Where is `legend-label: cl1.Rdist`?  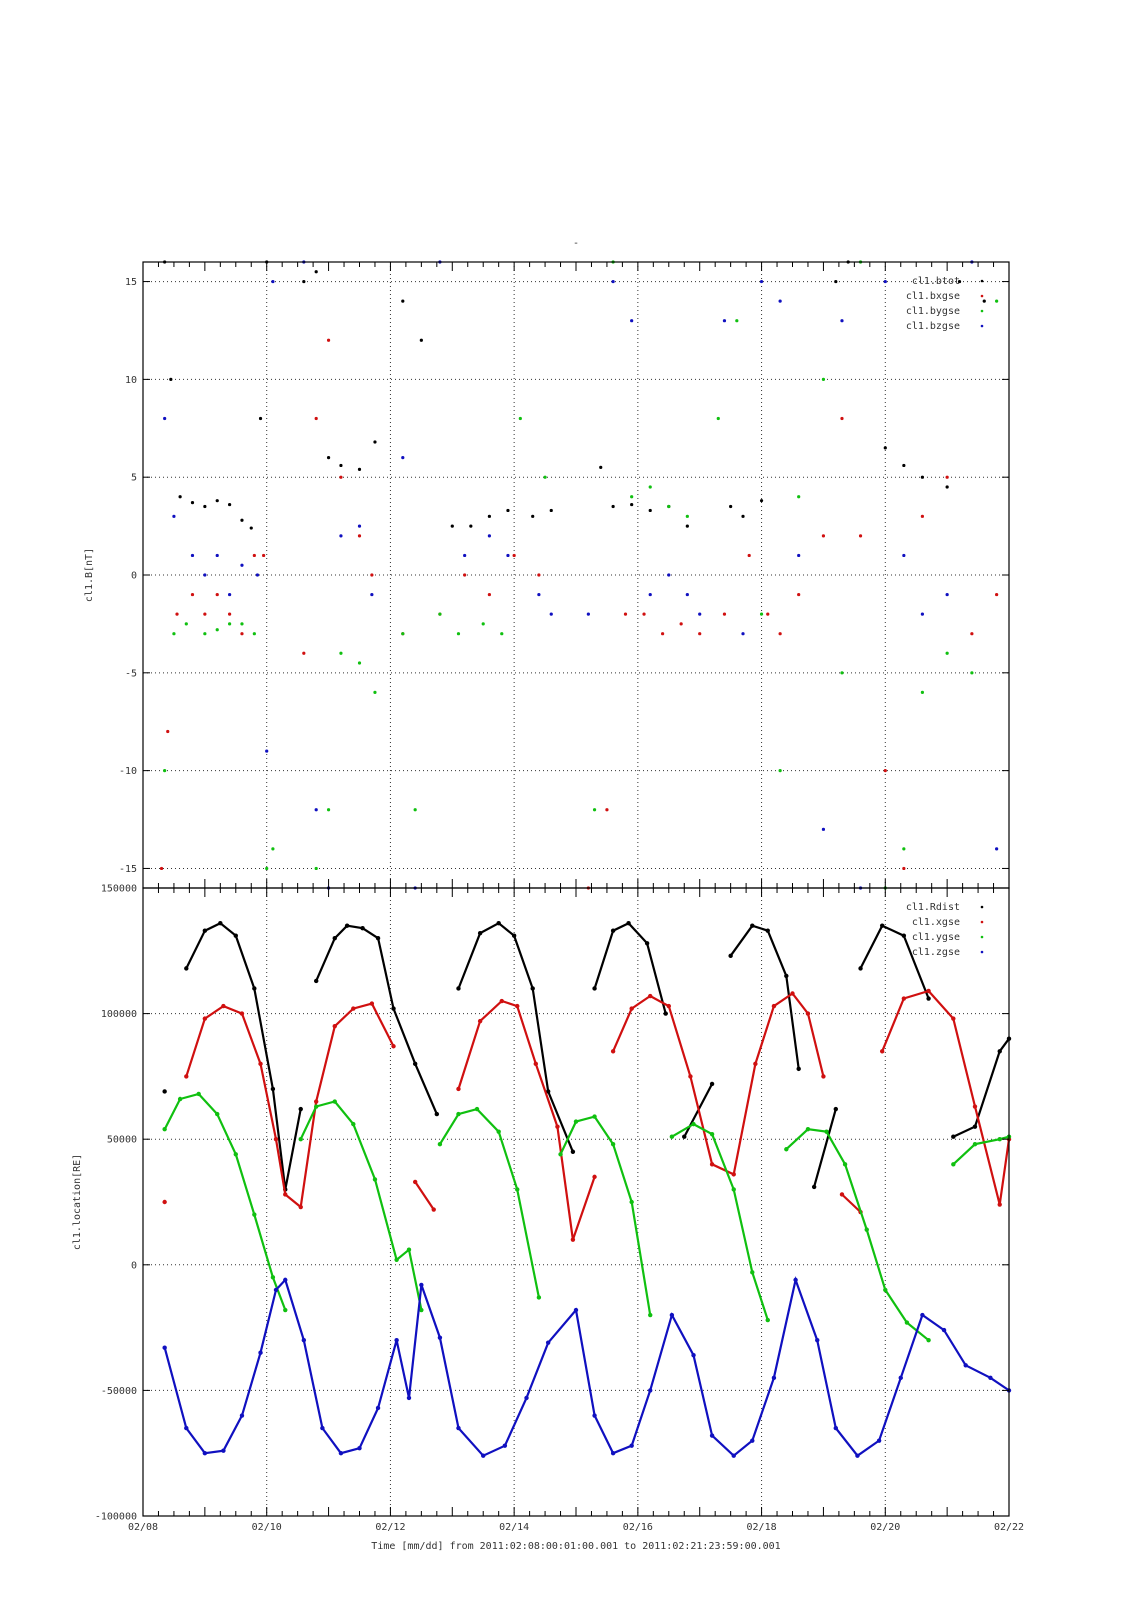 legend-label: cl1.Rdist is located at coordinates (933, 907).